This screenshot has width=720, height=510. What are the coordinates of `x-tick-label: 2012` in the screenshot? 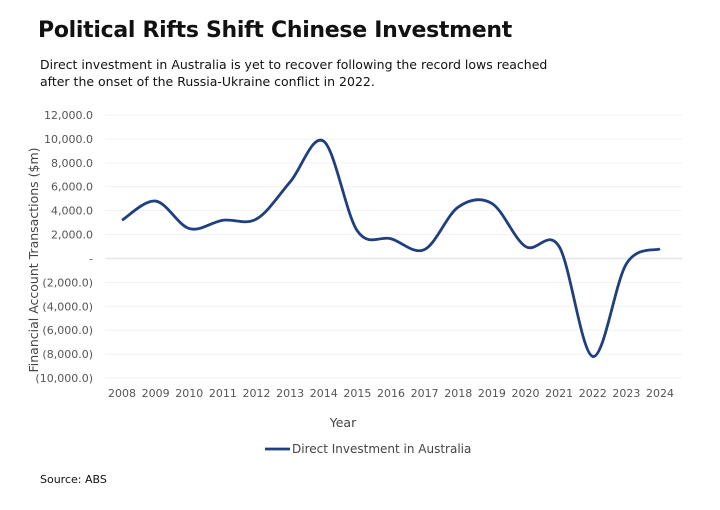 It's located at (257, 393).